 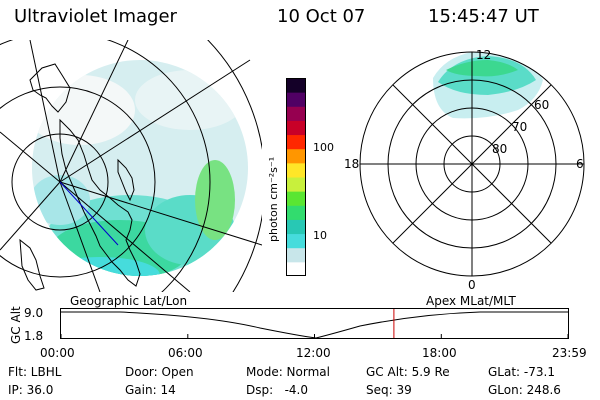 What do you see at coordinates (488, 85) in the screenshot?
I see `polar-emission` at bounding box center [488, 85].